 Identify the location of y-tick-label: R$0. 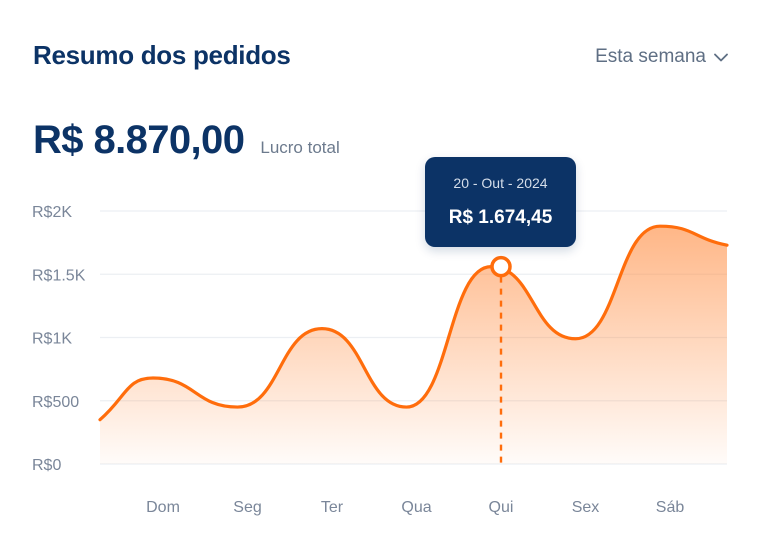
(46, 465).